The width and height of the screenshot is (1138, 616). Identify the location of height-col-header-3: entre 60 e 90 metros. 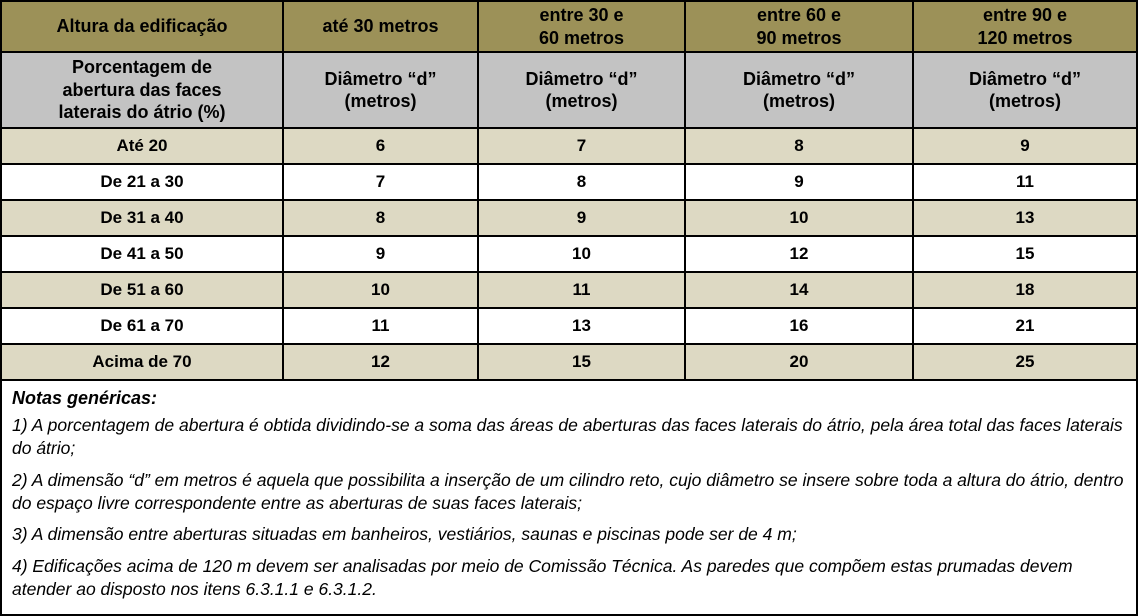
(799, 26).